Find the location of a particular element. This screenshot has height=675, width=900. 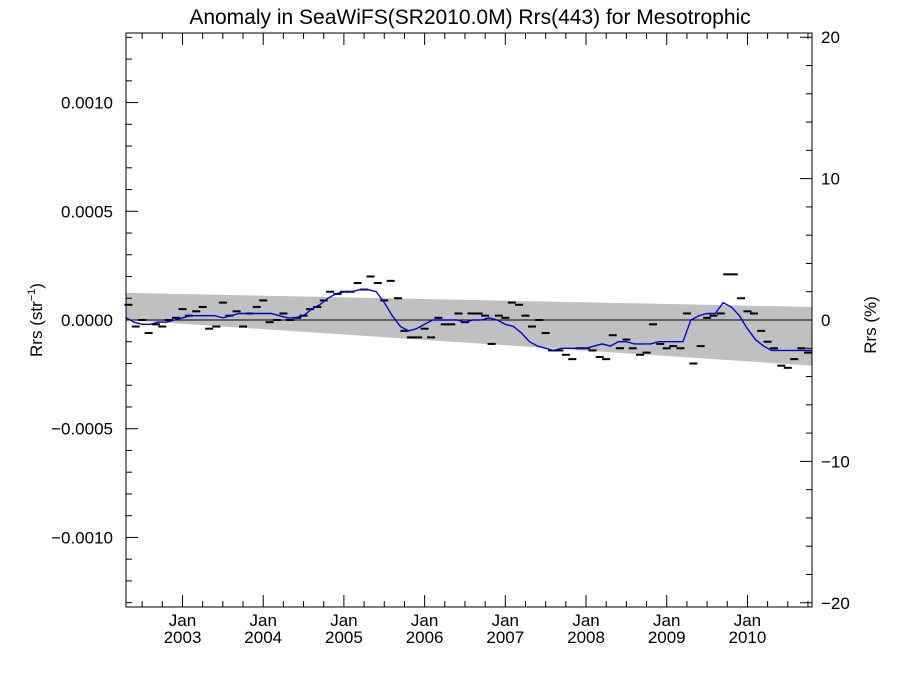

y-axis-left-label-end: ) is located at coordinates (36, 286).